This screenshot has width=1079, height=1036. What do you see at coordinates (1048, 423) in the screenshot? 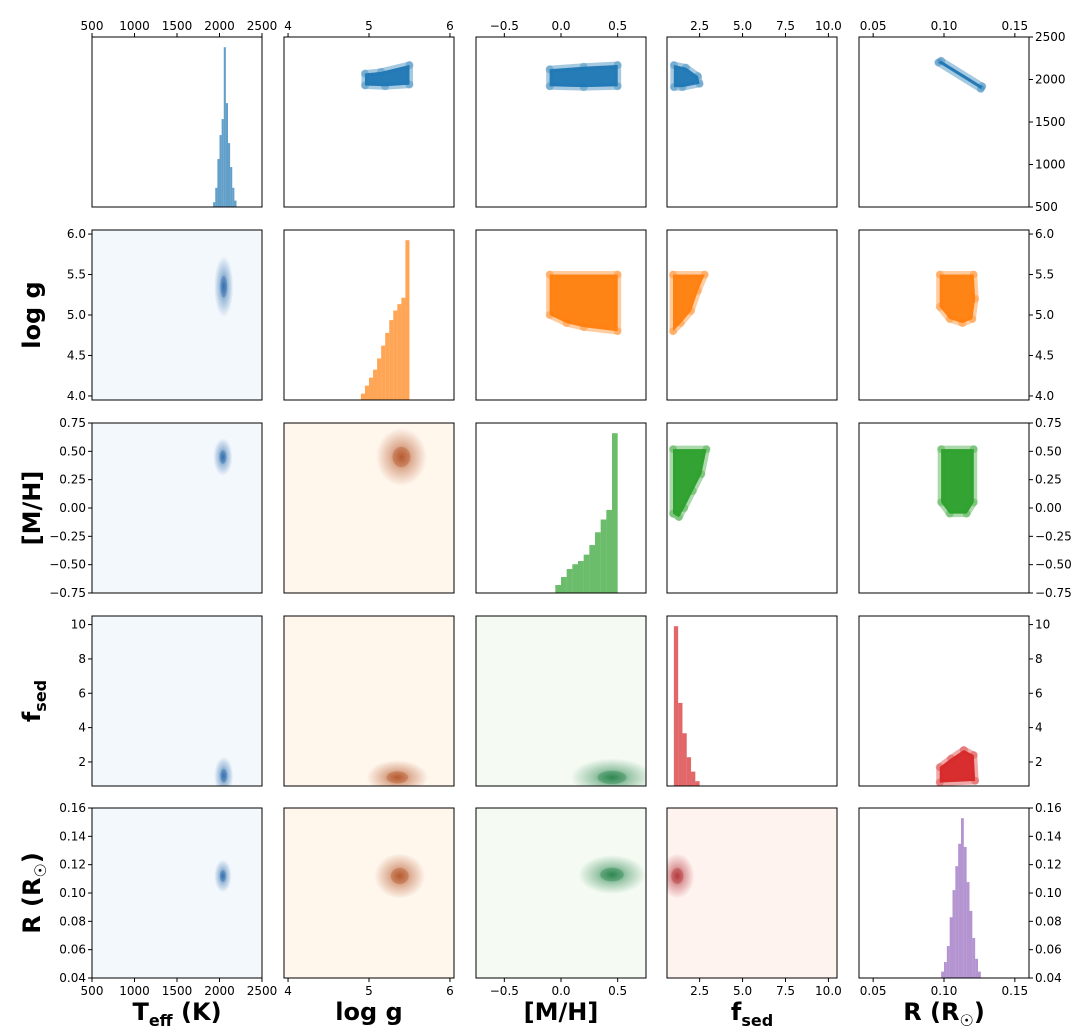
I see `right-tick-label: 0.75` at bounding box center [1048, 423].